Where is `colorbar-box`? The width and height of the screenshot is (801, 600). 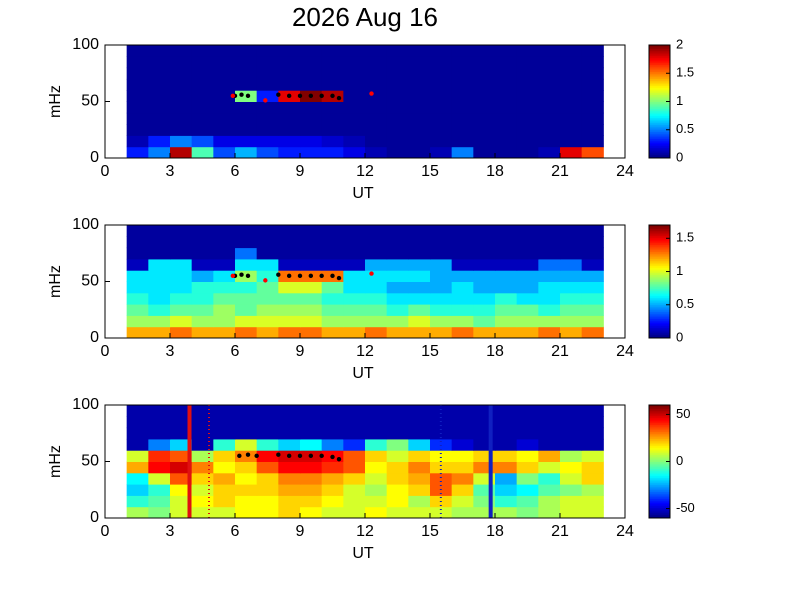 colorbar-box is located at coordinates (659, 281).